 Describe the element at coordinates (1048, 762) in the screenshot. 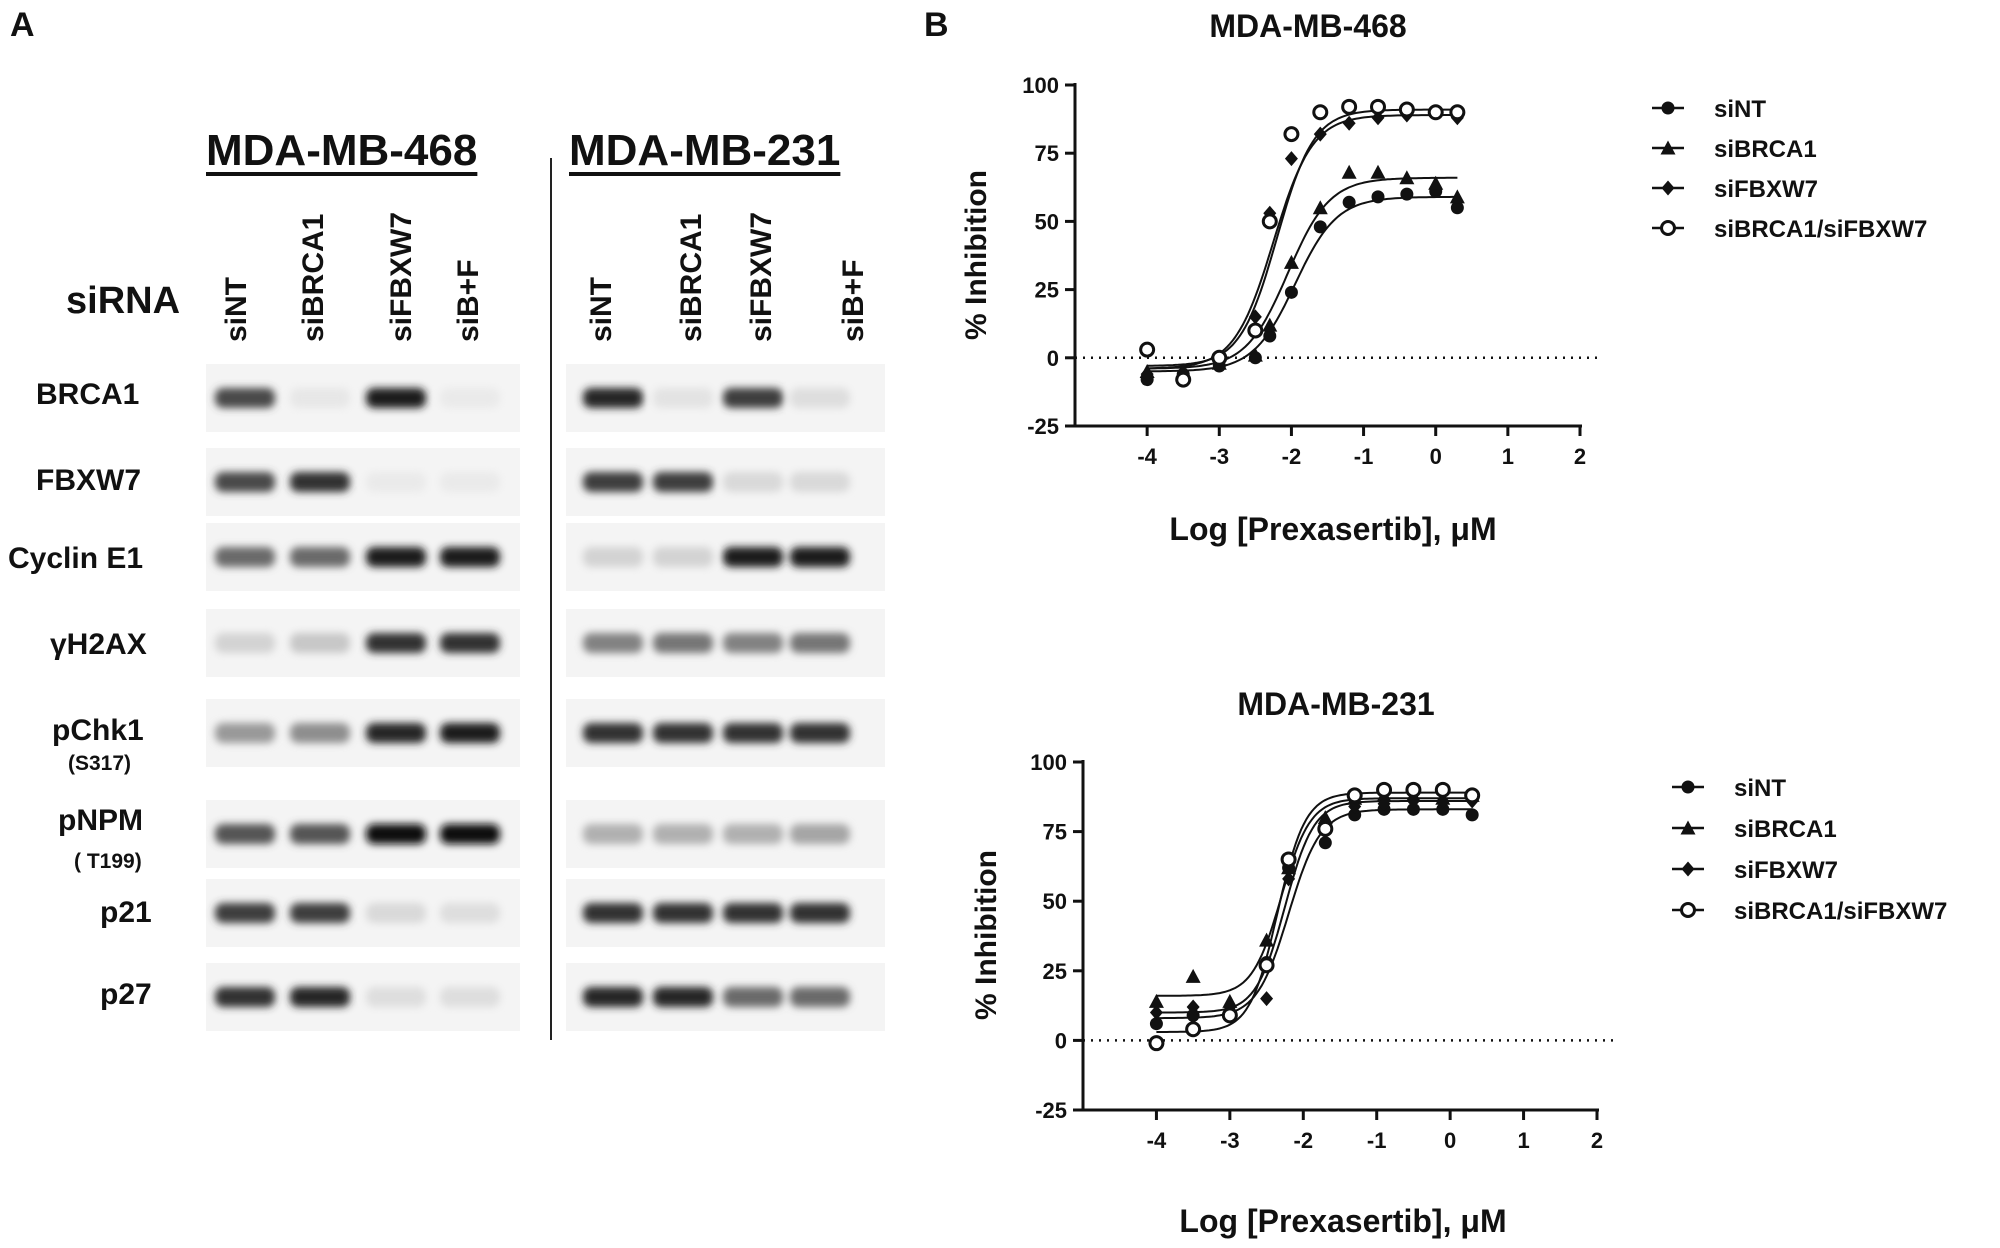

I see `y-tick-label: 100` at that location.